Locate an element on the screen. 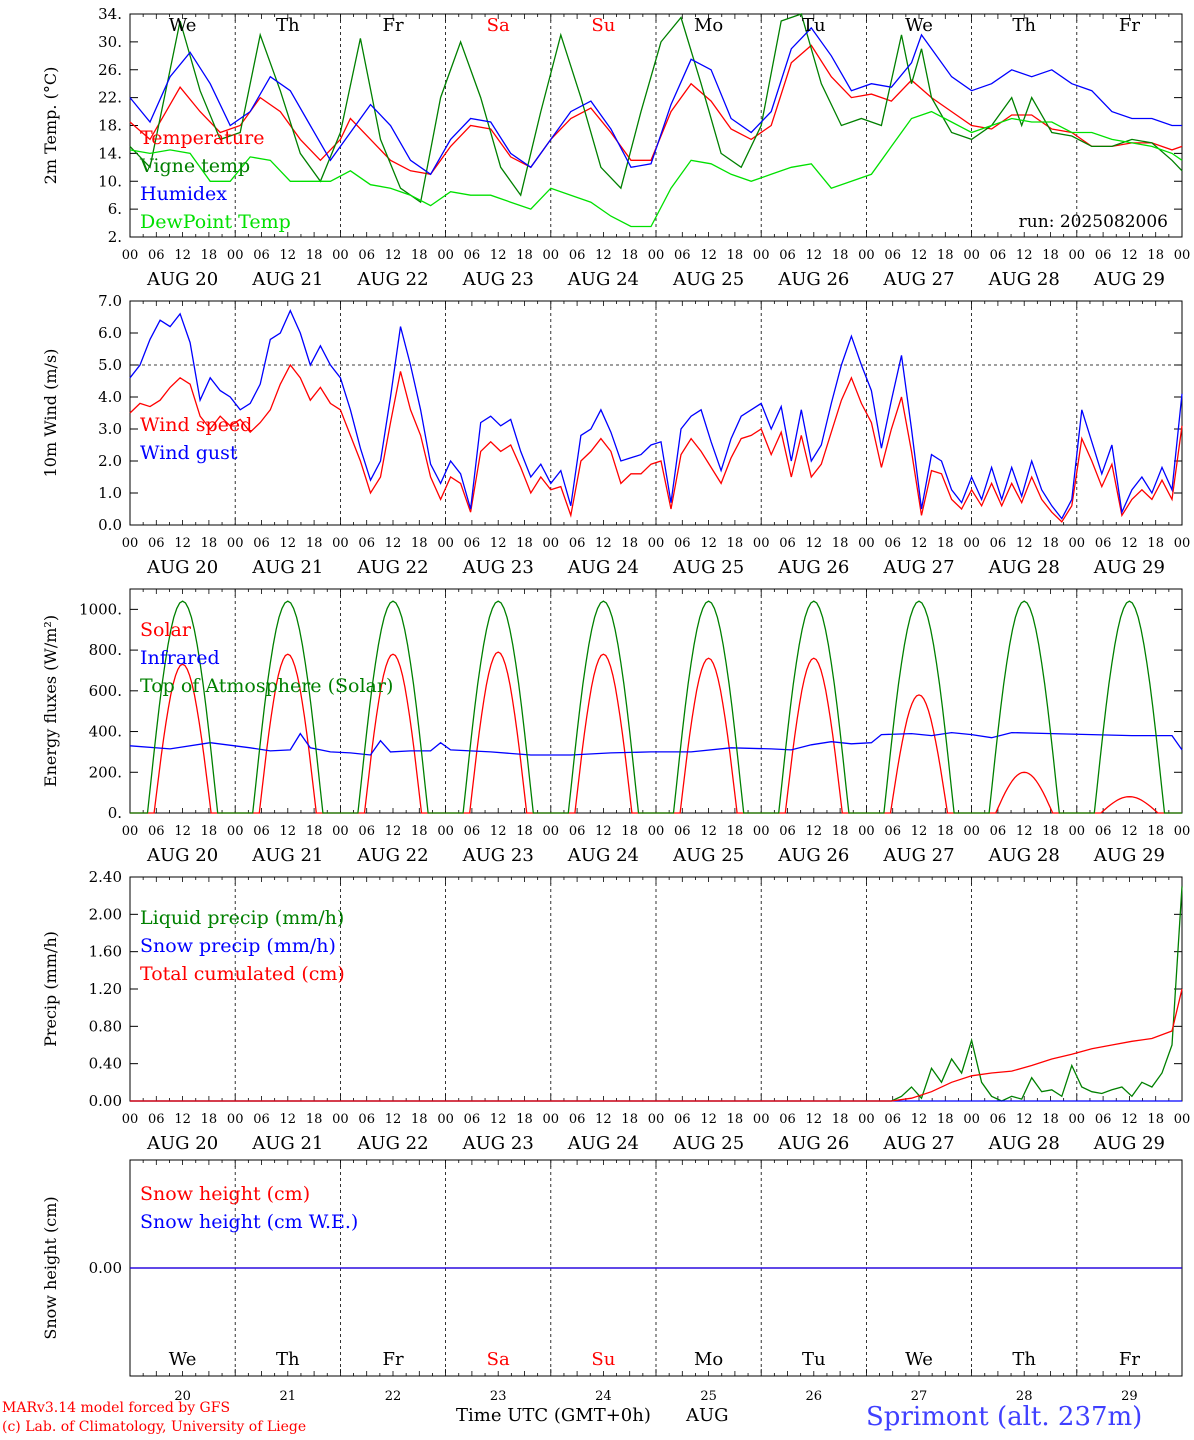  y-tick-label: 1.20 is located at coordinates (105, 989).